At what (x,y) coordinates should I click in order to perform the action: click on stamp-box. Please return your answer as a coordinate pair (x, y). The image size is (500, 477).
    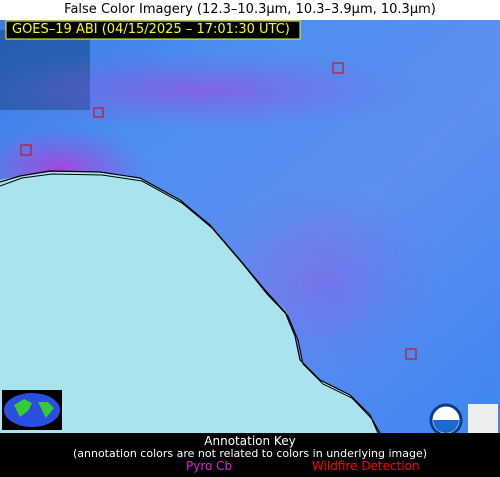
    Looking at the image, I should click on (153, 30).